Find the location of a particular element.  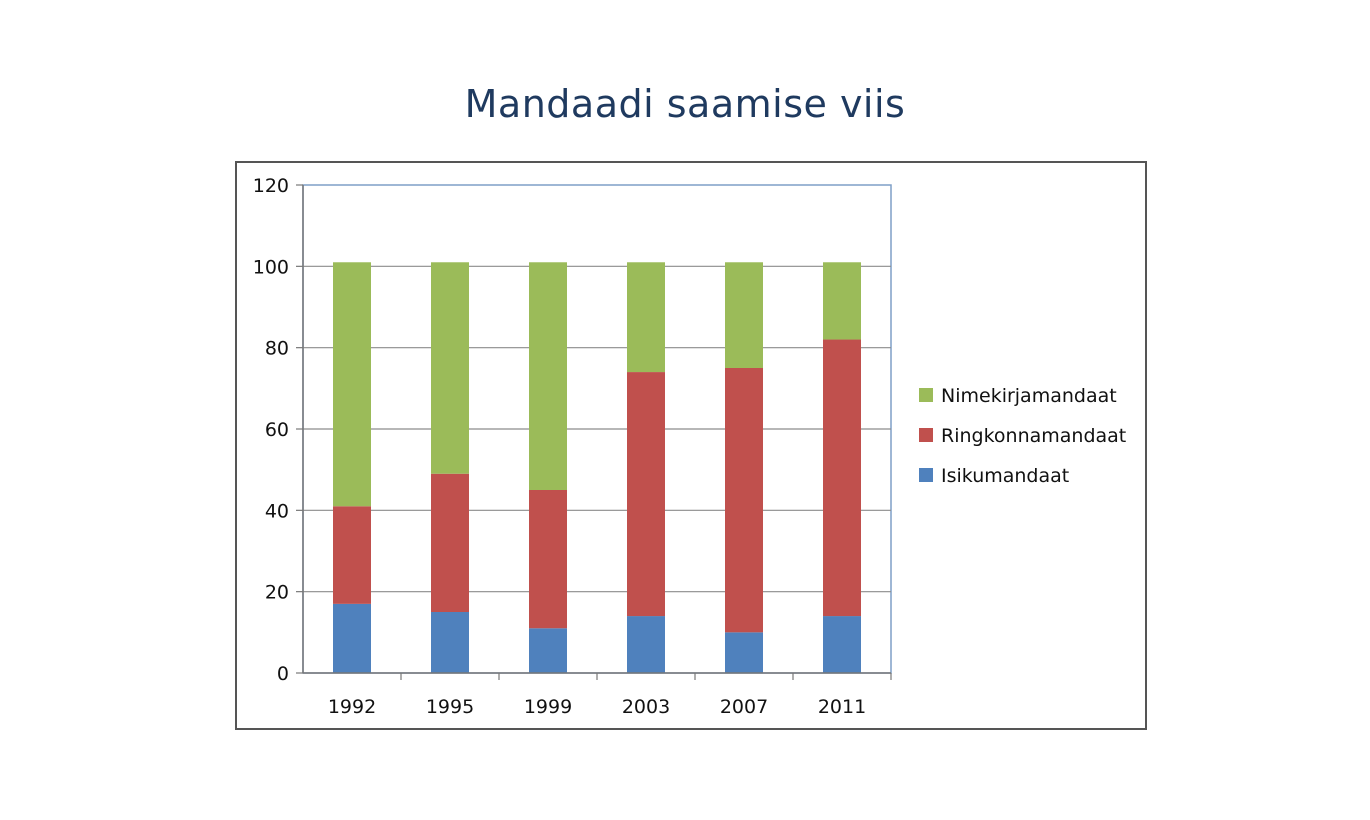

bar-ringkonnamandaat-1999 is located at coordinates (548, 559).